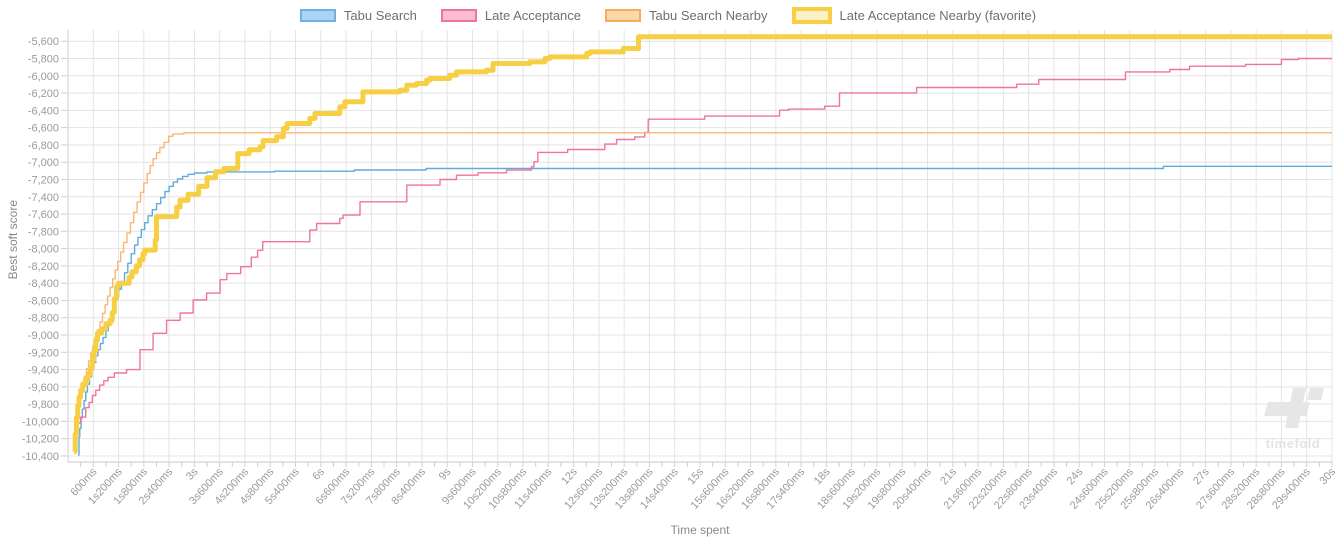  Describe the element at coordinates (43, 388) in the screenshot. I see `y-tick-label: -9,600` at that location.